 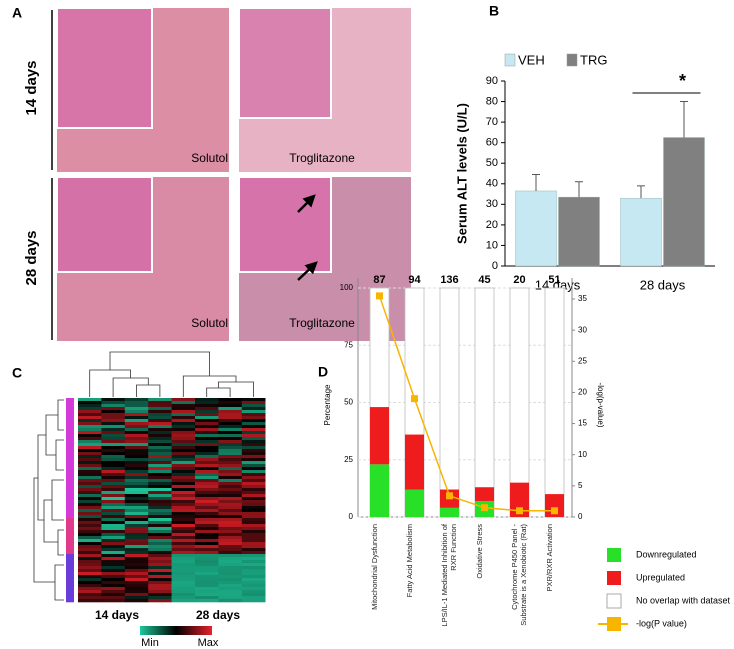 I want to click on bar-segment, so click(x=484, y=494).